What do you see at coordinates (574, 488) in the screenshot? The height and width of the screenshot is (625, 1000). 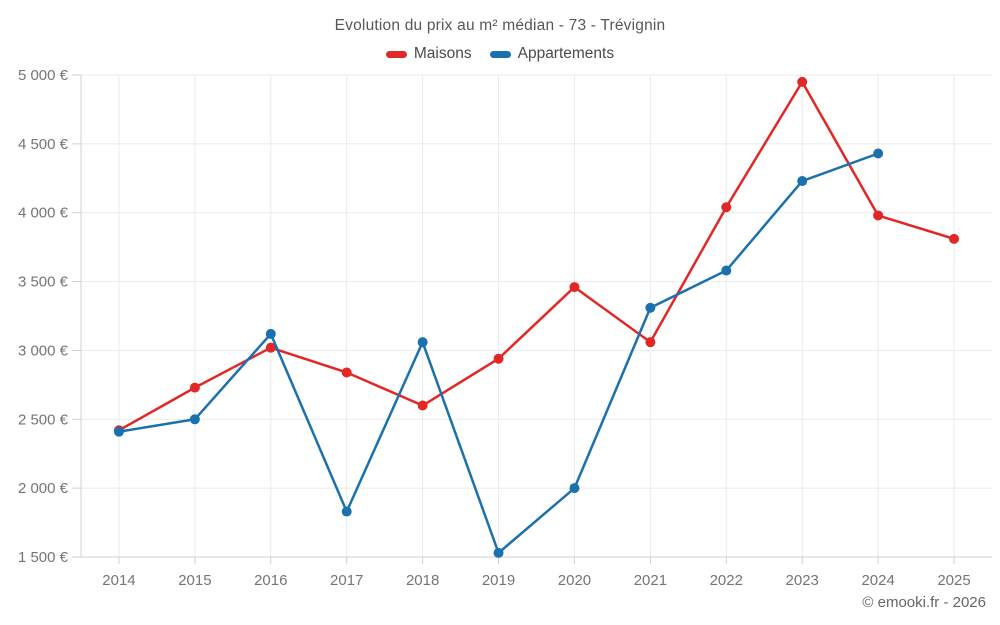 I see `appartements-point-2020` at bounding box center [574, 488].